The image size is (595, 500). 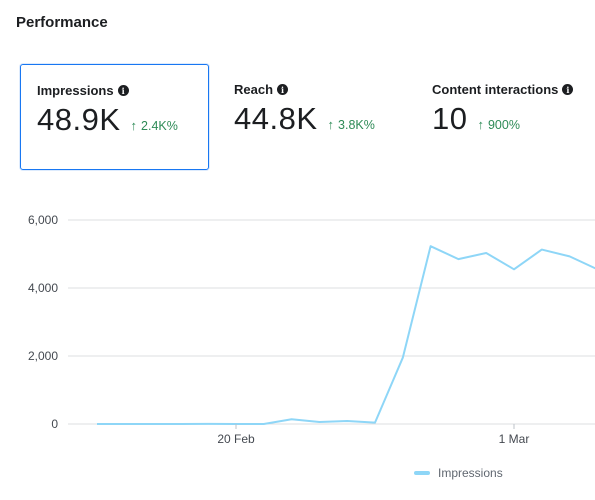 I want to click on metric-label: Impressions, so click(x=75, y=90).